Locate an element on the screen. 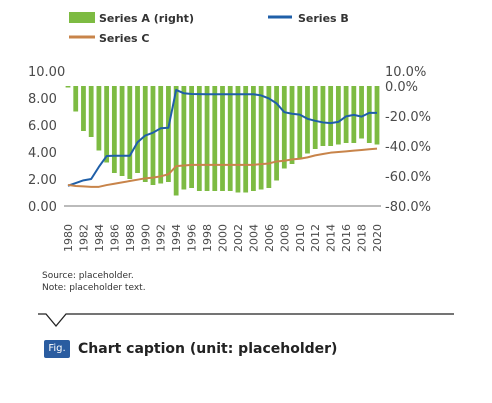 This screenshot has width=492, height=403. bar-1986 is located at coordinates (114, 129).